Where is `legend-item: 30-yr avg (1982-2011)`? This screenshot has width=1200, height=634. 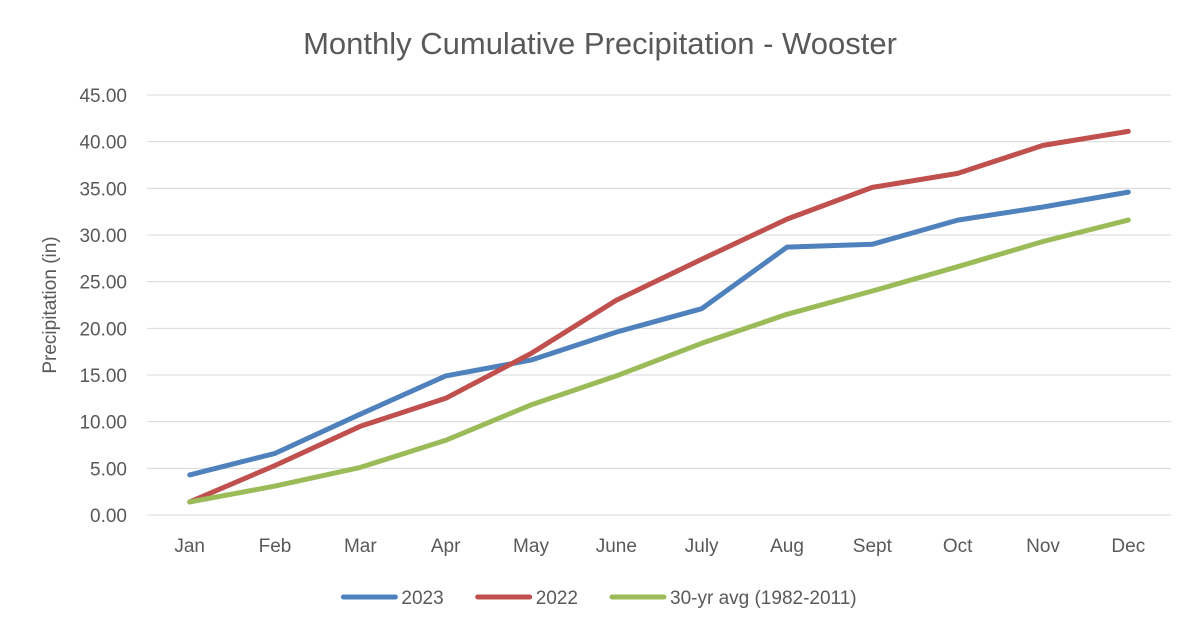 legend-item: 30-yr avg (1982-2011) is located at coordinates (733, 598).